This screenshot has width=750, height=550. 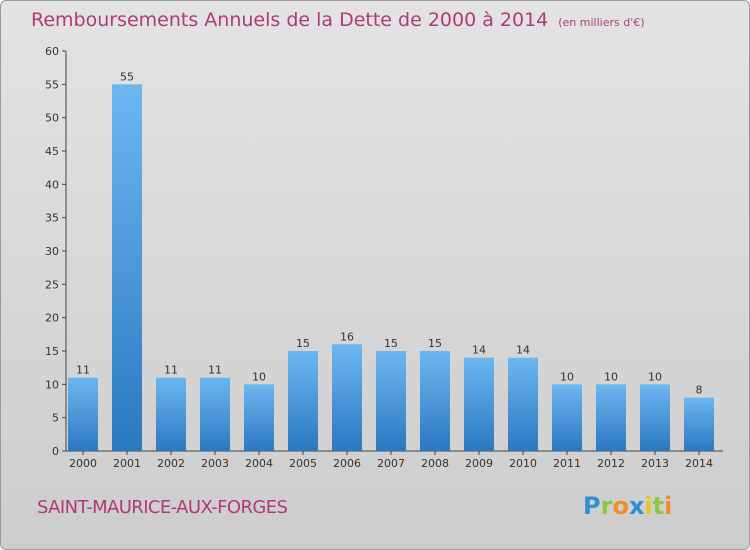 I want to click on value-label-2013: 10, so click(x=655, y=376).